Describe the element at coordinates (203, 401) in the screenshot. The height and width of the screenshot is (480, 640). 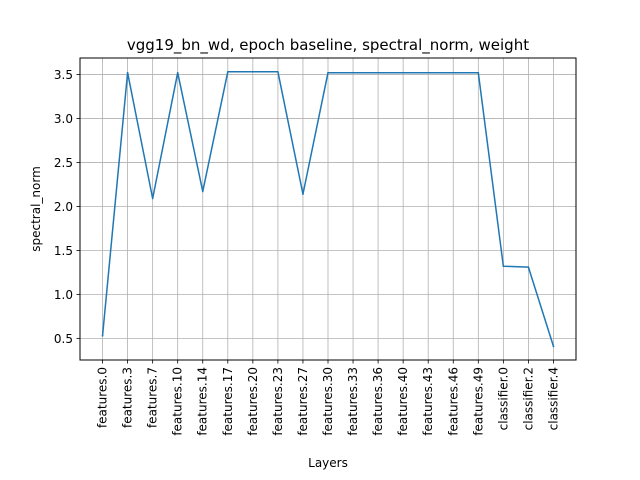
I see `x-tick-label: features.14` at that location.